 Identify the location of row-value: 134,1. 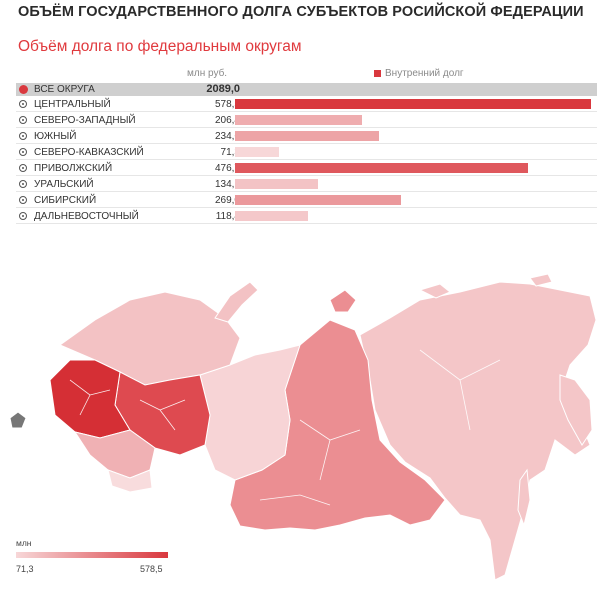
(227, 184).